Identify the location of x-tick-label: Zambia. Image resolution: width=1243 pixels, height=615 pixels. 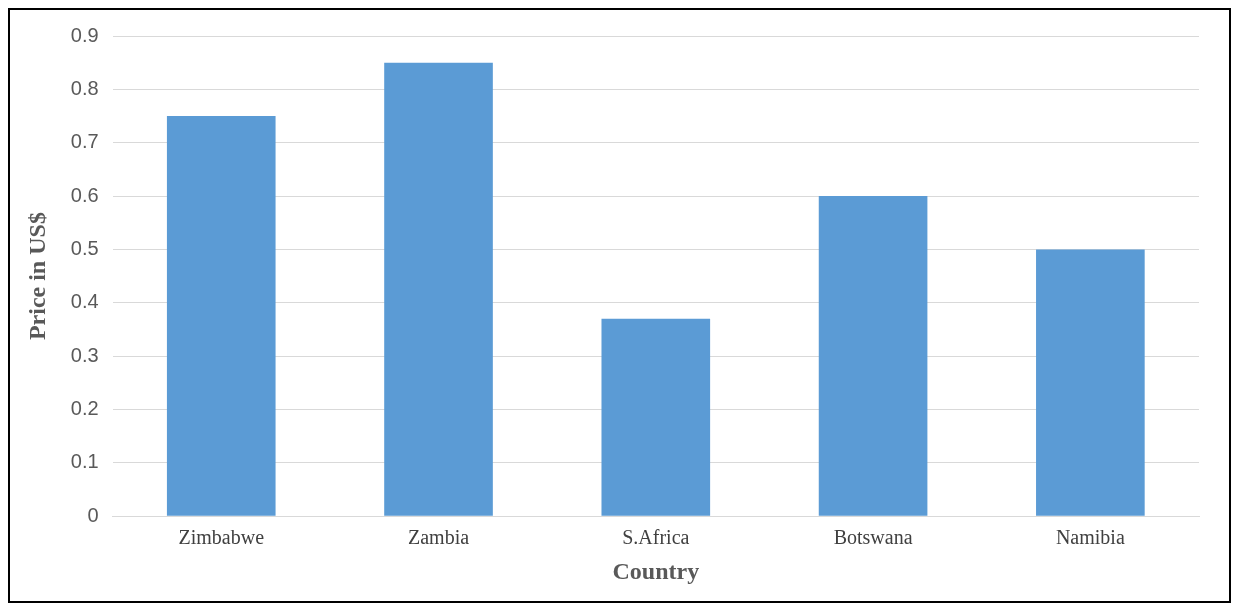
(438, 537).